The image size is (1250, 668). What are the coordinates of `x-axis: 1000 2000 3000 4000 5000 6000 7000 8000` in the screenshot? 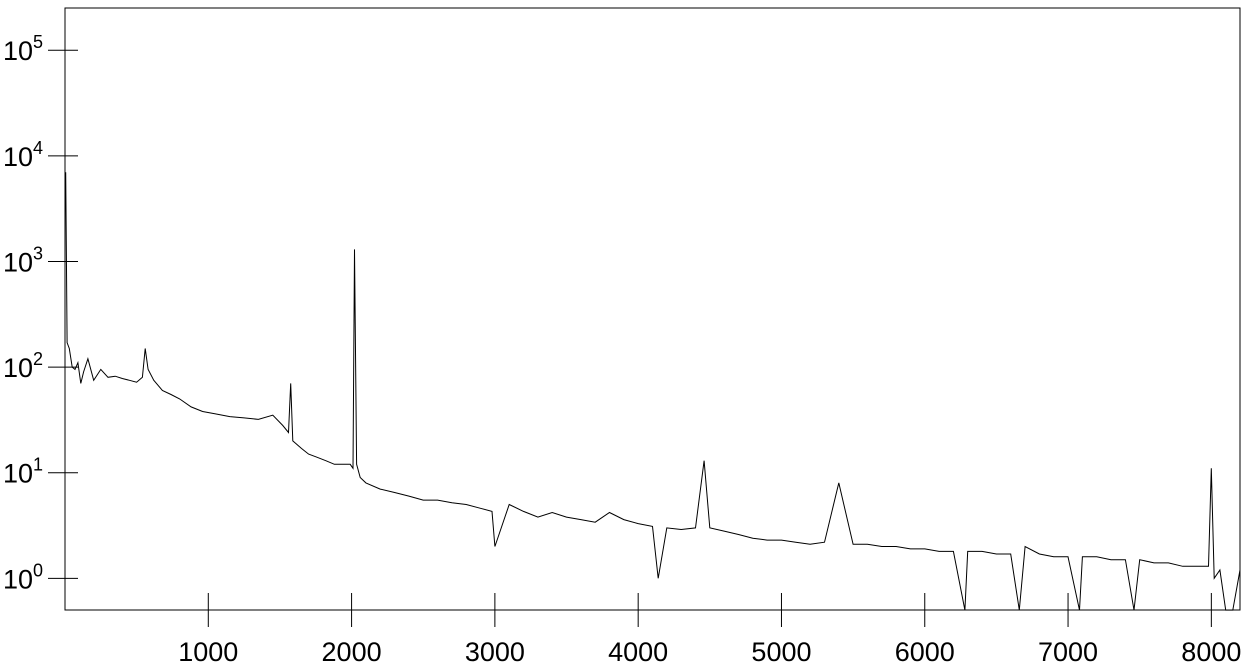 It's located at (709, 630).